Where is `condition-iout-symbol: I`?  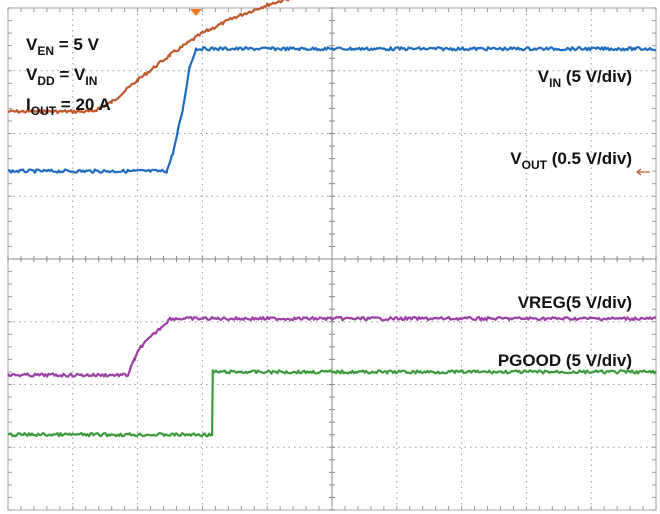 condition-iout-symbol: I is located at coordinates (28, 104).